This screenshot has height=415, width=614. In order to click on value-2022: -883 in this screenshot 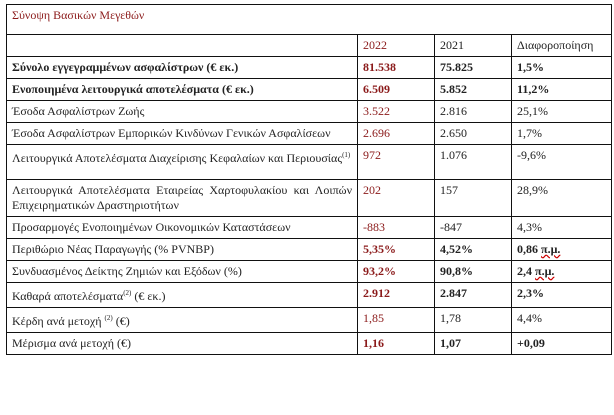, I will do `click(396, 227)`.